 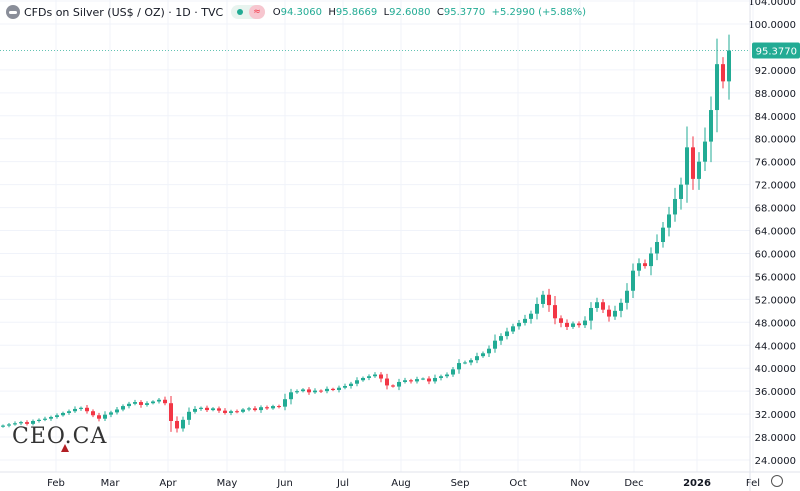 I want to click on last-price-badge, so click(x=776, y=50).